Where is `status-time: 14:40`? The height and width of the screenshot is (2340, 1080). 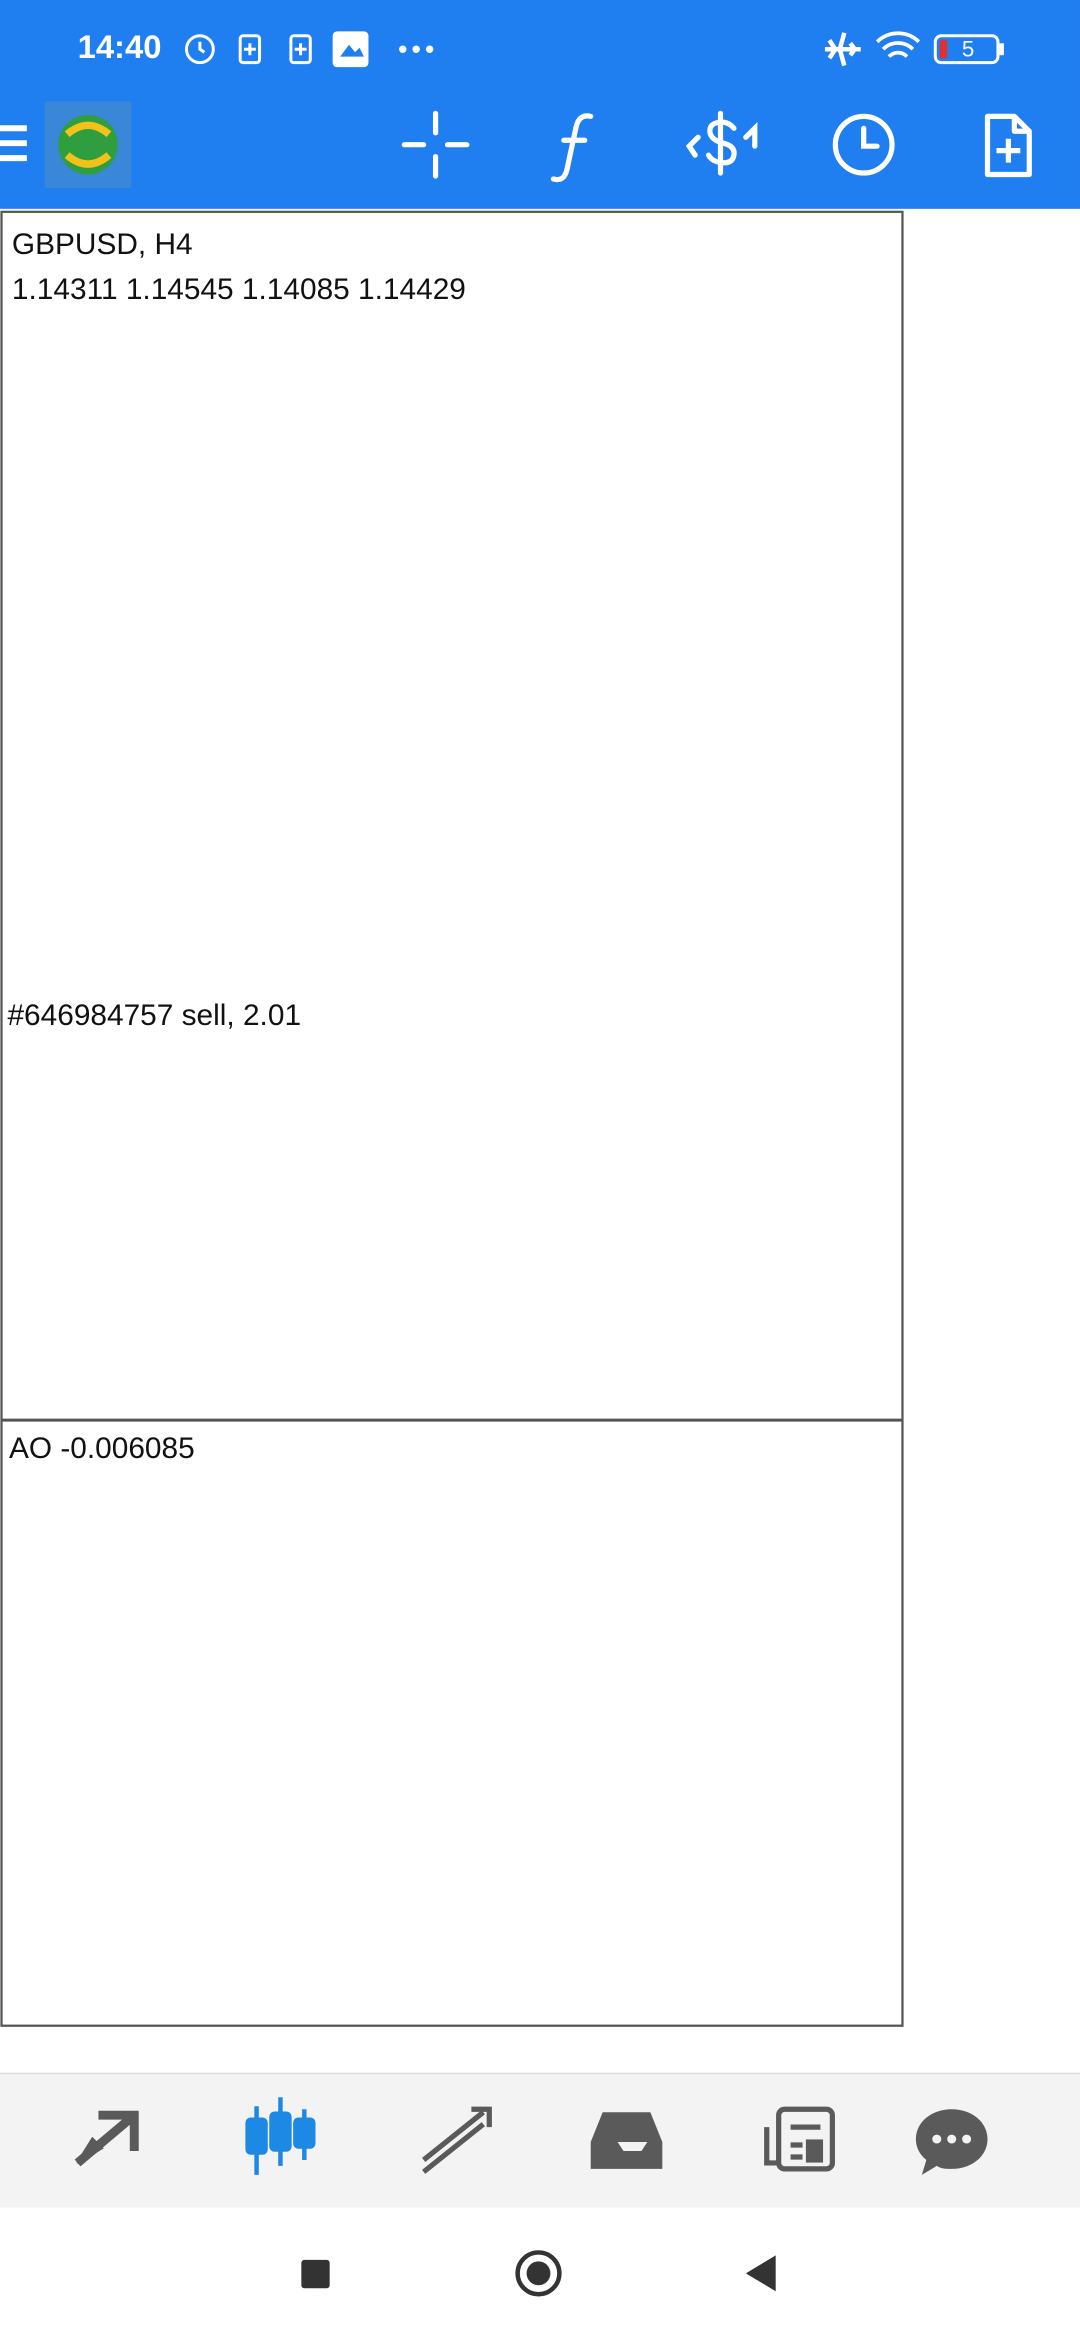
status-time: 14:40 is located at coordinates (120, 46).